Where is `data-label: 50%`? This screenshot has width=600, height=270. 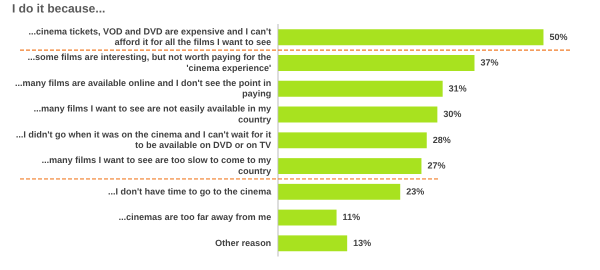 data-label: 50% is located at coordinates (558, 37).